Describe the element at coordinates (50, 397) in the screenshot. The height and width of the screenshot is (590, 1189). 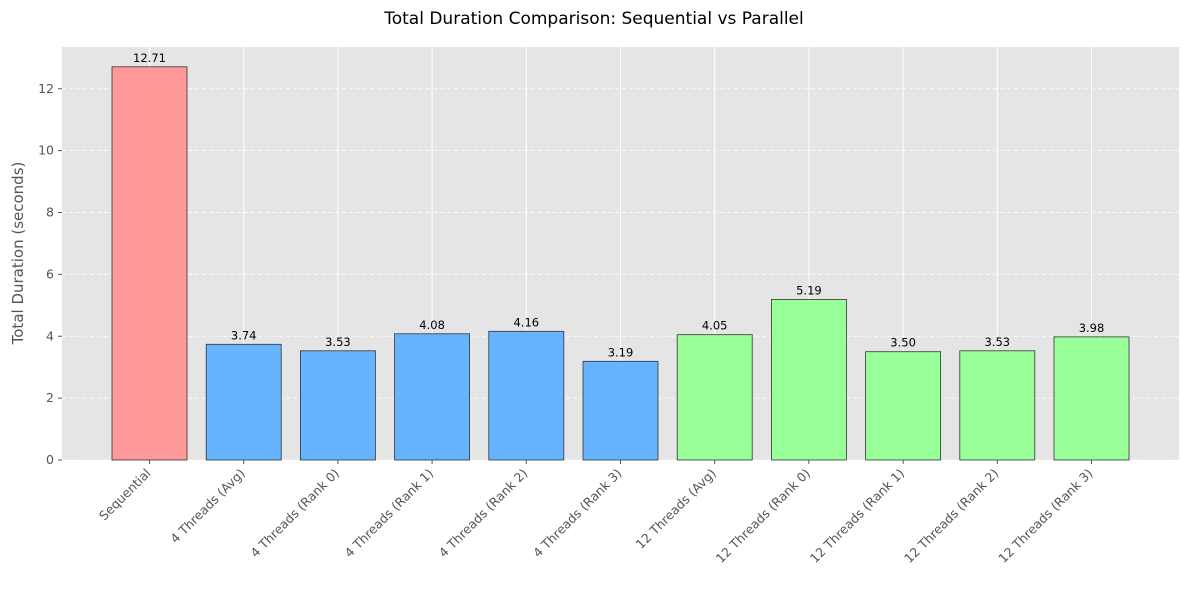
I see `y-tick-label: 2` at that location.